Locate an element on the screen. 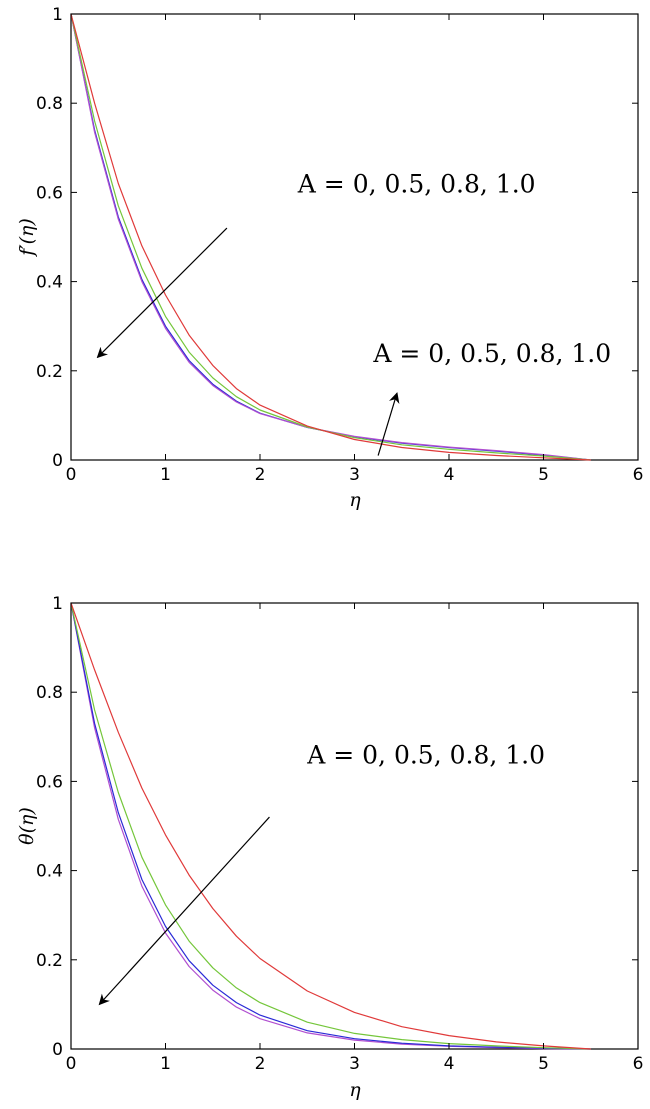 The image size is (650, 1109). annotation-layer: A = 0, 0.5, 0.8, 1.0 A = 0, 0.5, 0.8, 1.0 is located at coordinates (454, 268).